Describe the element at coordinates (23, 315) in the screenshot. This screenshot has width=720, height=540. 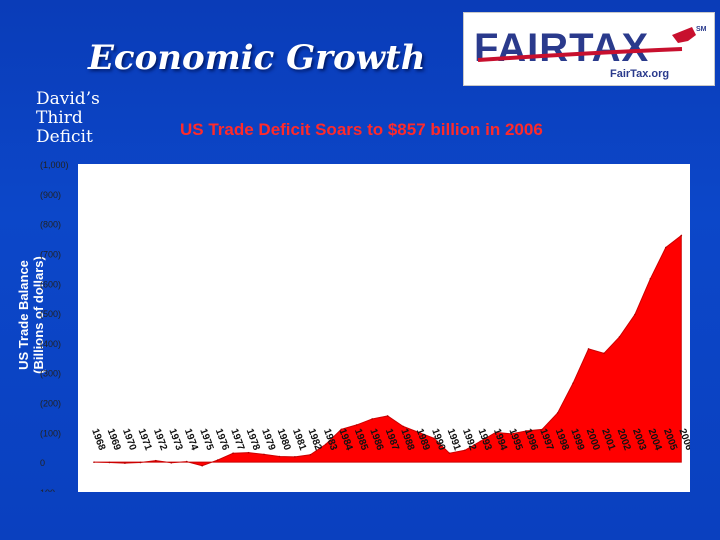
I see `y-axis-label-line-1: US Trade Balance` at that location.